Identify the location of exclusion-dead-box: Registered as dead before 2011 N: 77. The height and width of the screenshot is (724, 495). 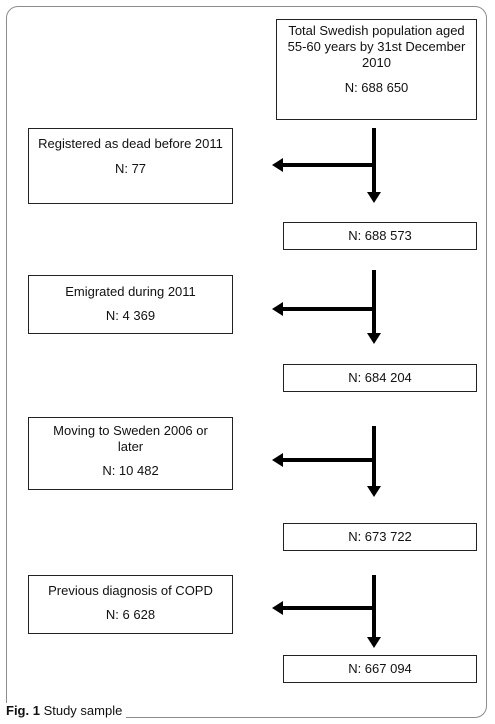
(130, 166).